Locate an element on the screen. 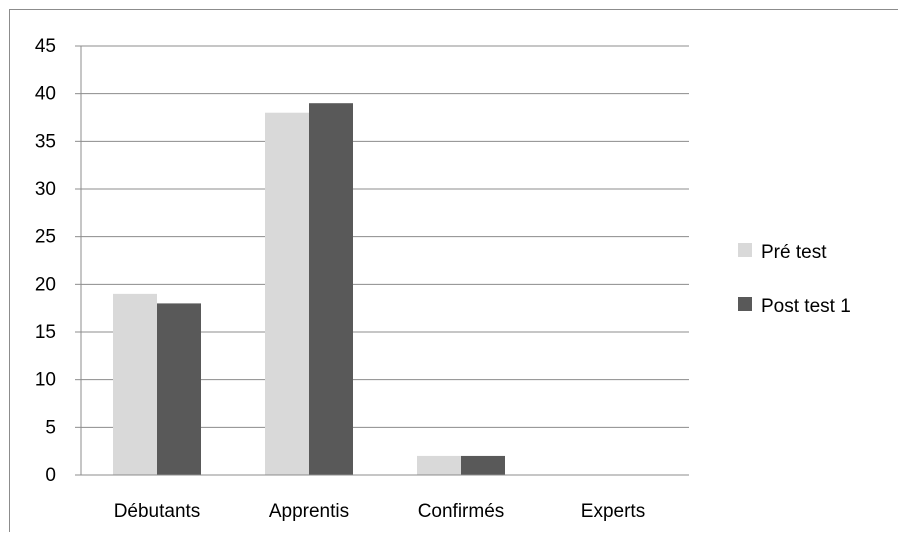 Image resolution: width=899 pixels, height=533 pixels. legend: Pré test Post test 1 is located at coordinates (794, 279).